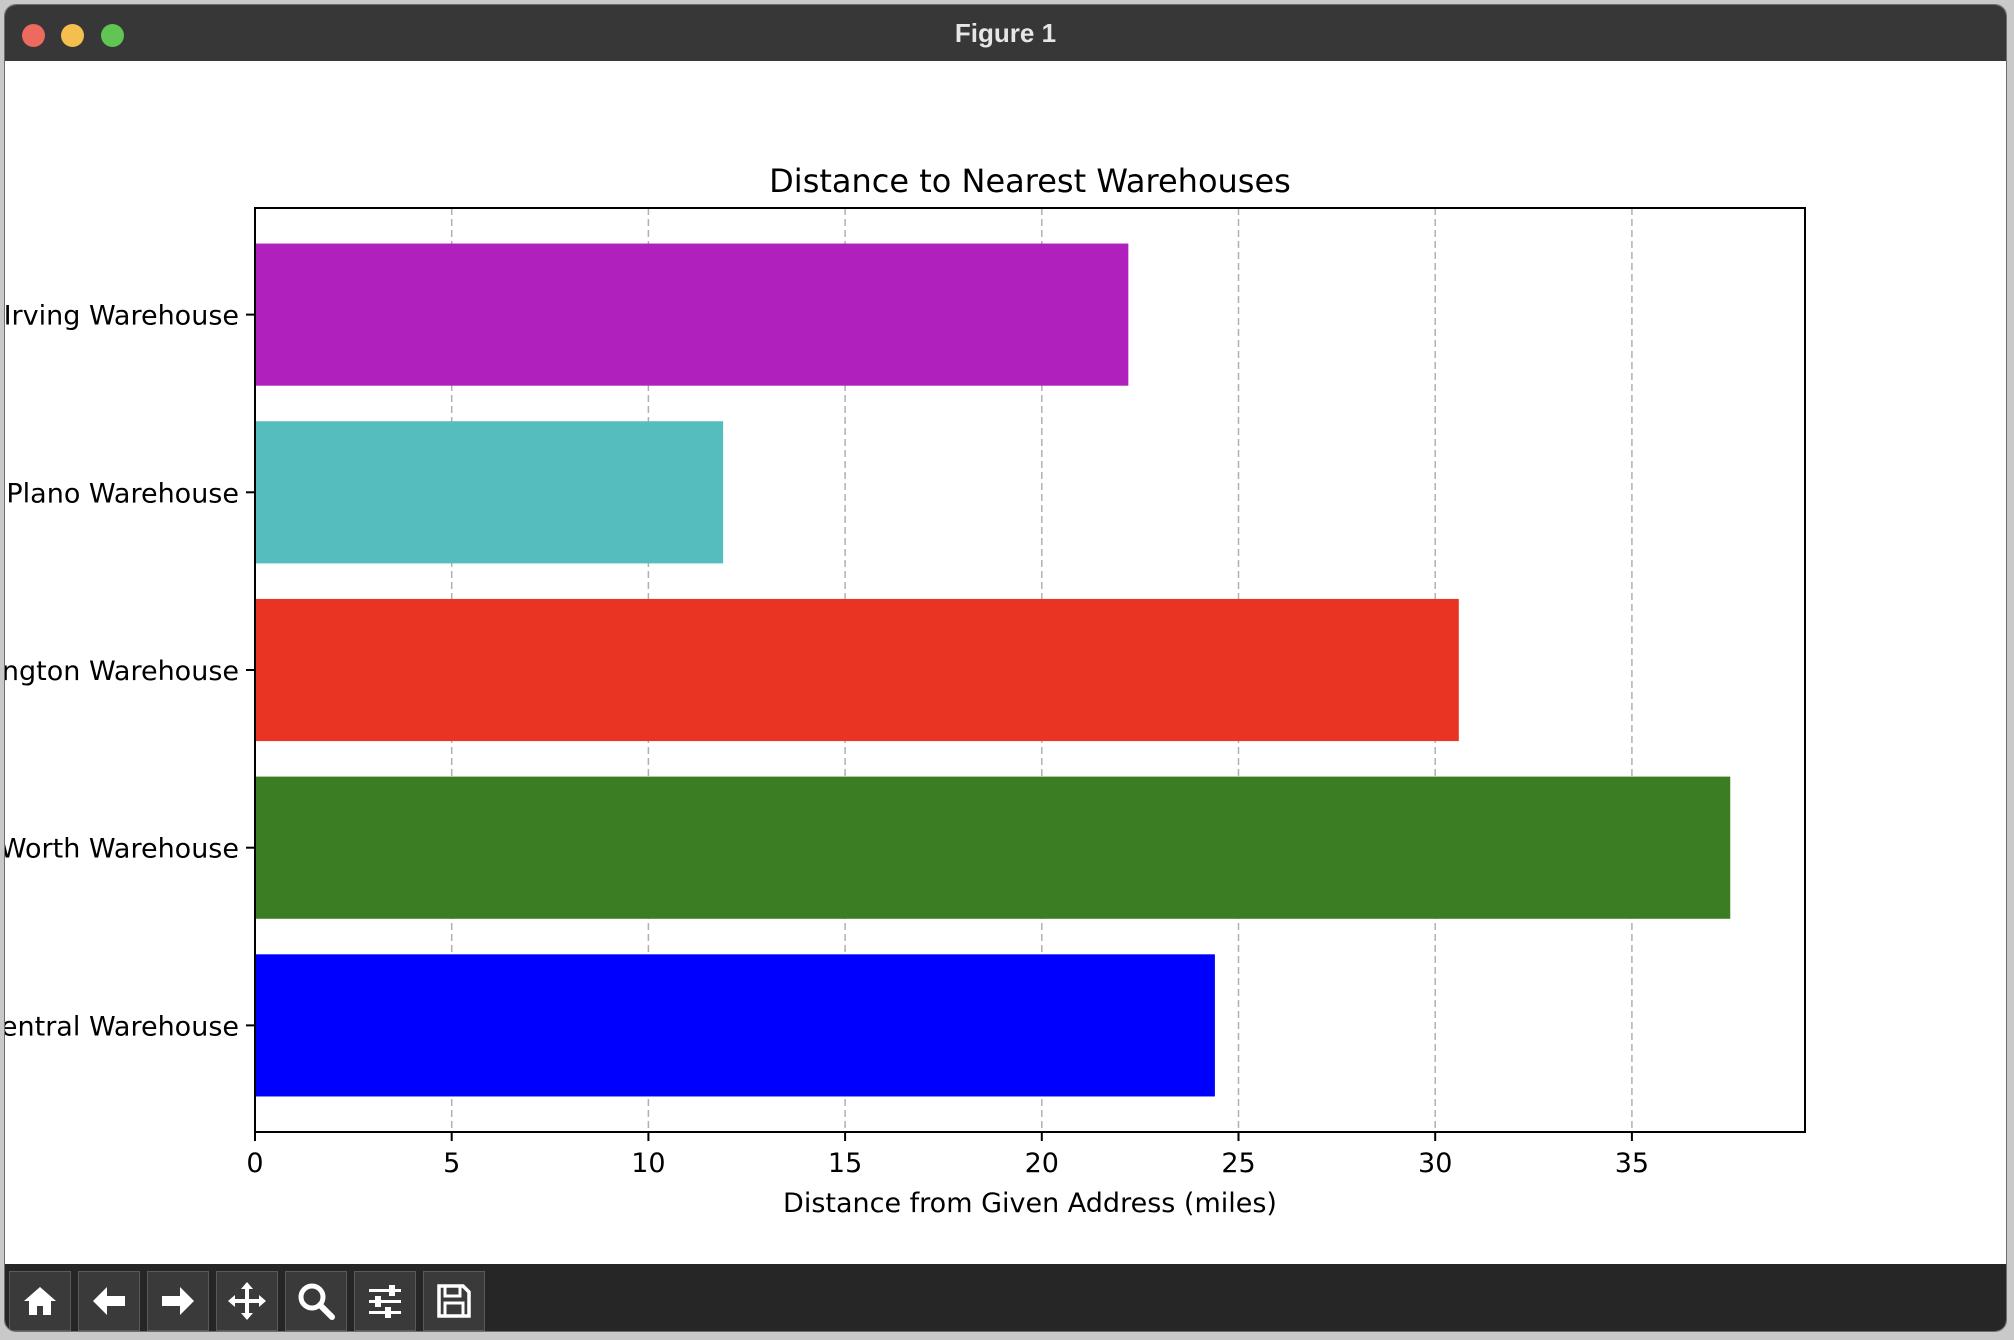  What do you see at coordinates (1435, 1163) in the screenshot?
I see `x-tick-label: 30` at bounding box center [1435, 1163].